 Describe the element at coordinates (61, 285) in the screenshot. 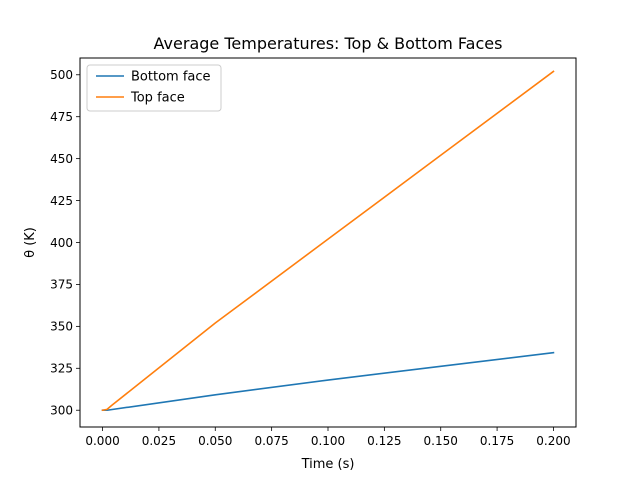

I see `y-tick-label: 375` at that location.